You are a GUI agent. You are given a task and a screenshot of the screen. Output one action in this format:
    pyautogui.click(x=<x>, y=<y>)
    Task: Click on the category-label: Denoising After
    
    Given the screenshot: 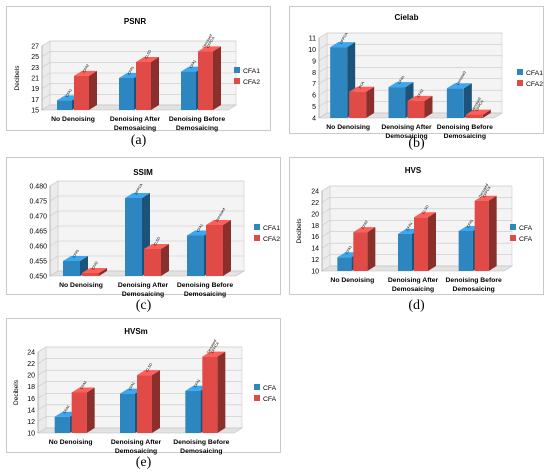 What is the action you would take?
    pyautogui.click(x=135, y=119)
    